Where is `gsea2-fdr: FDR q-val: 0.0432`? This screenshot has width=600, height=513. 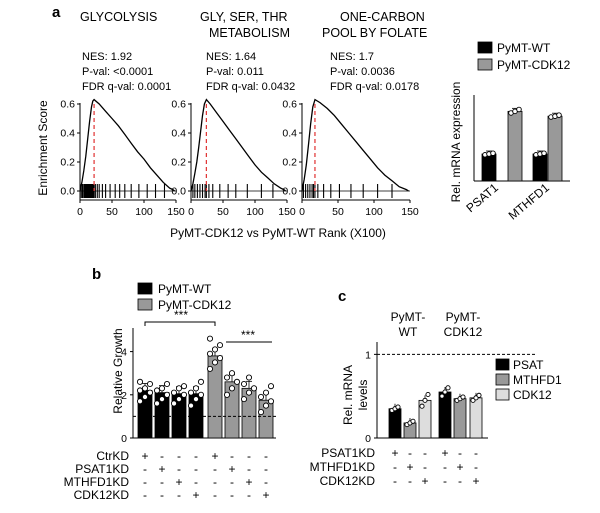 gsea2-fdr: FDR q-val: 0.0432 is located at coordinates (250, 87).